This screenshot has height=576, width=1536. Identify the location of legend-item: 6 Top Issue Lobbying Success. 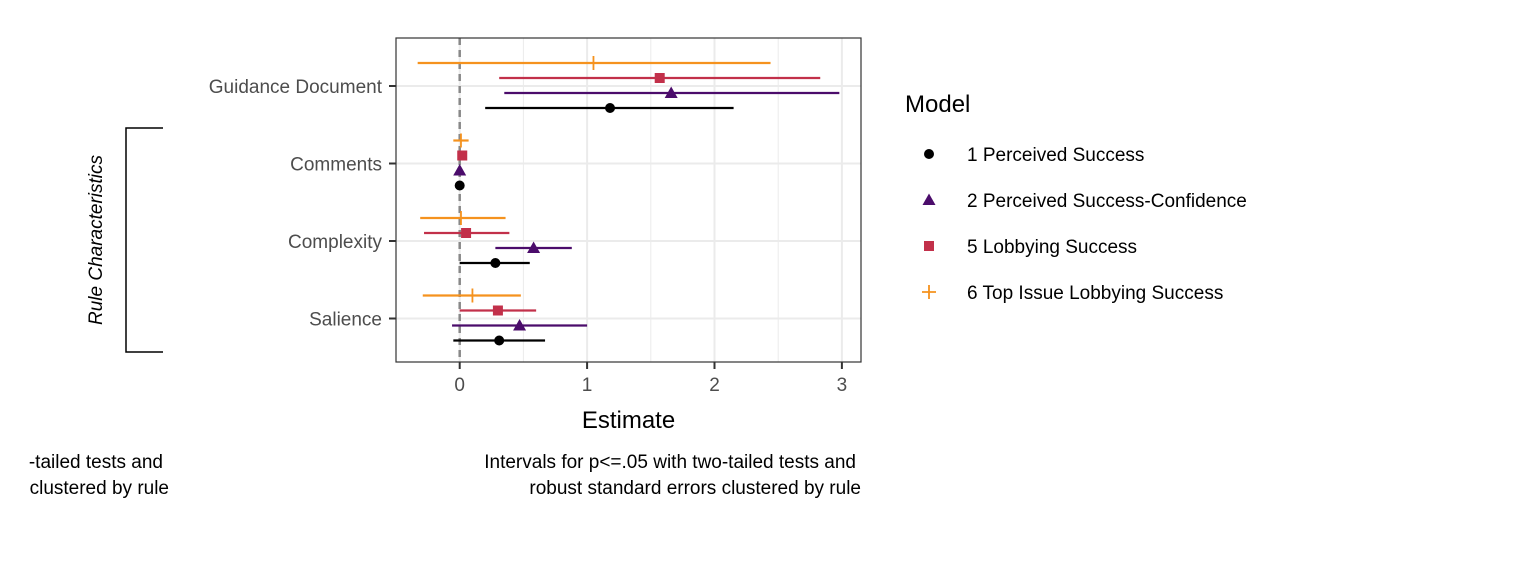
(1072, 293).